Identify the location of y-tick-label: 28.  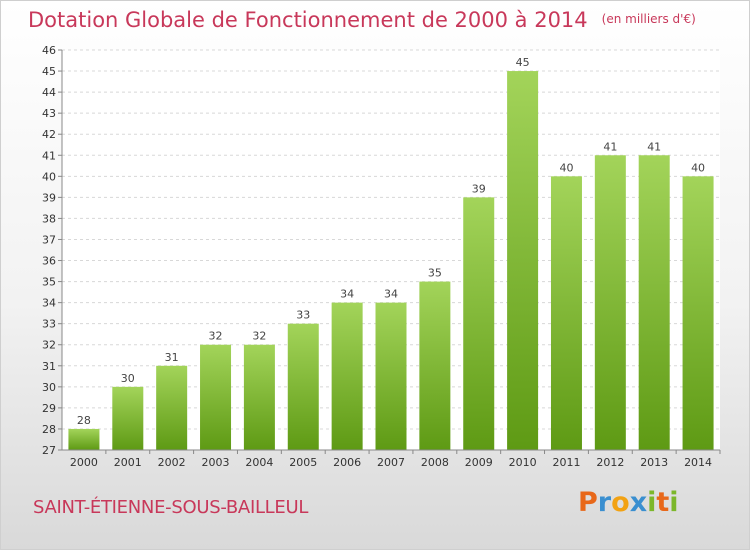
(49, 429).